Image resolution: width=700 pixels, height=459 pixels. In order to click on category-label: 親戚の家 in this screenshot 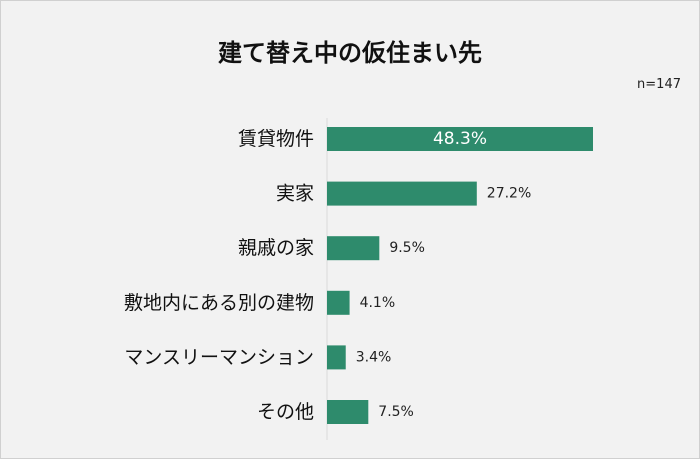, I will do `click(276, 248)`.